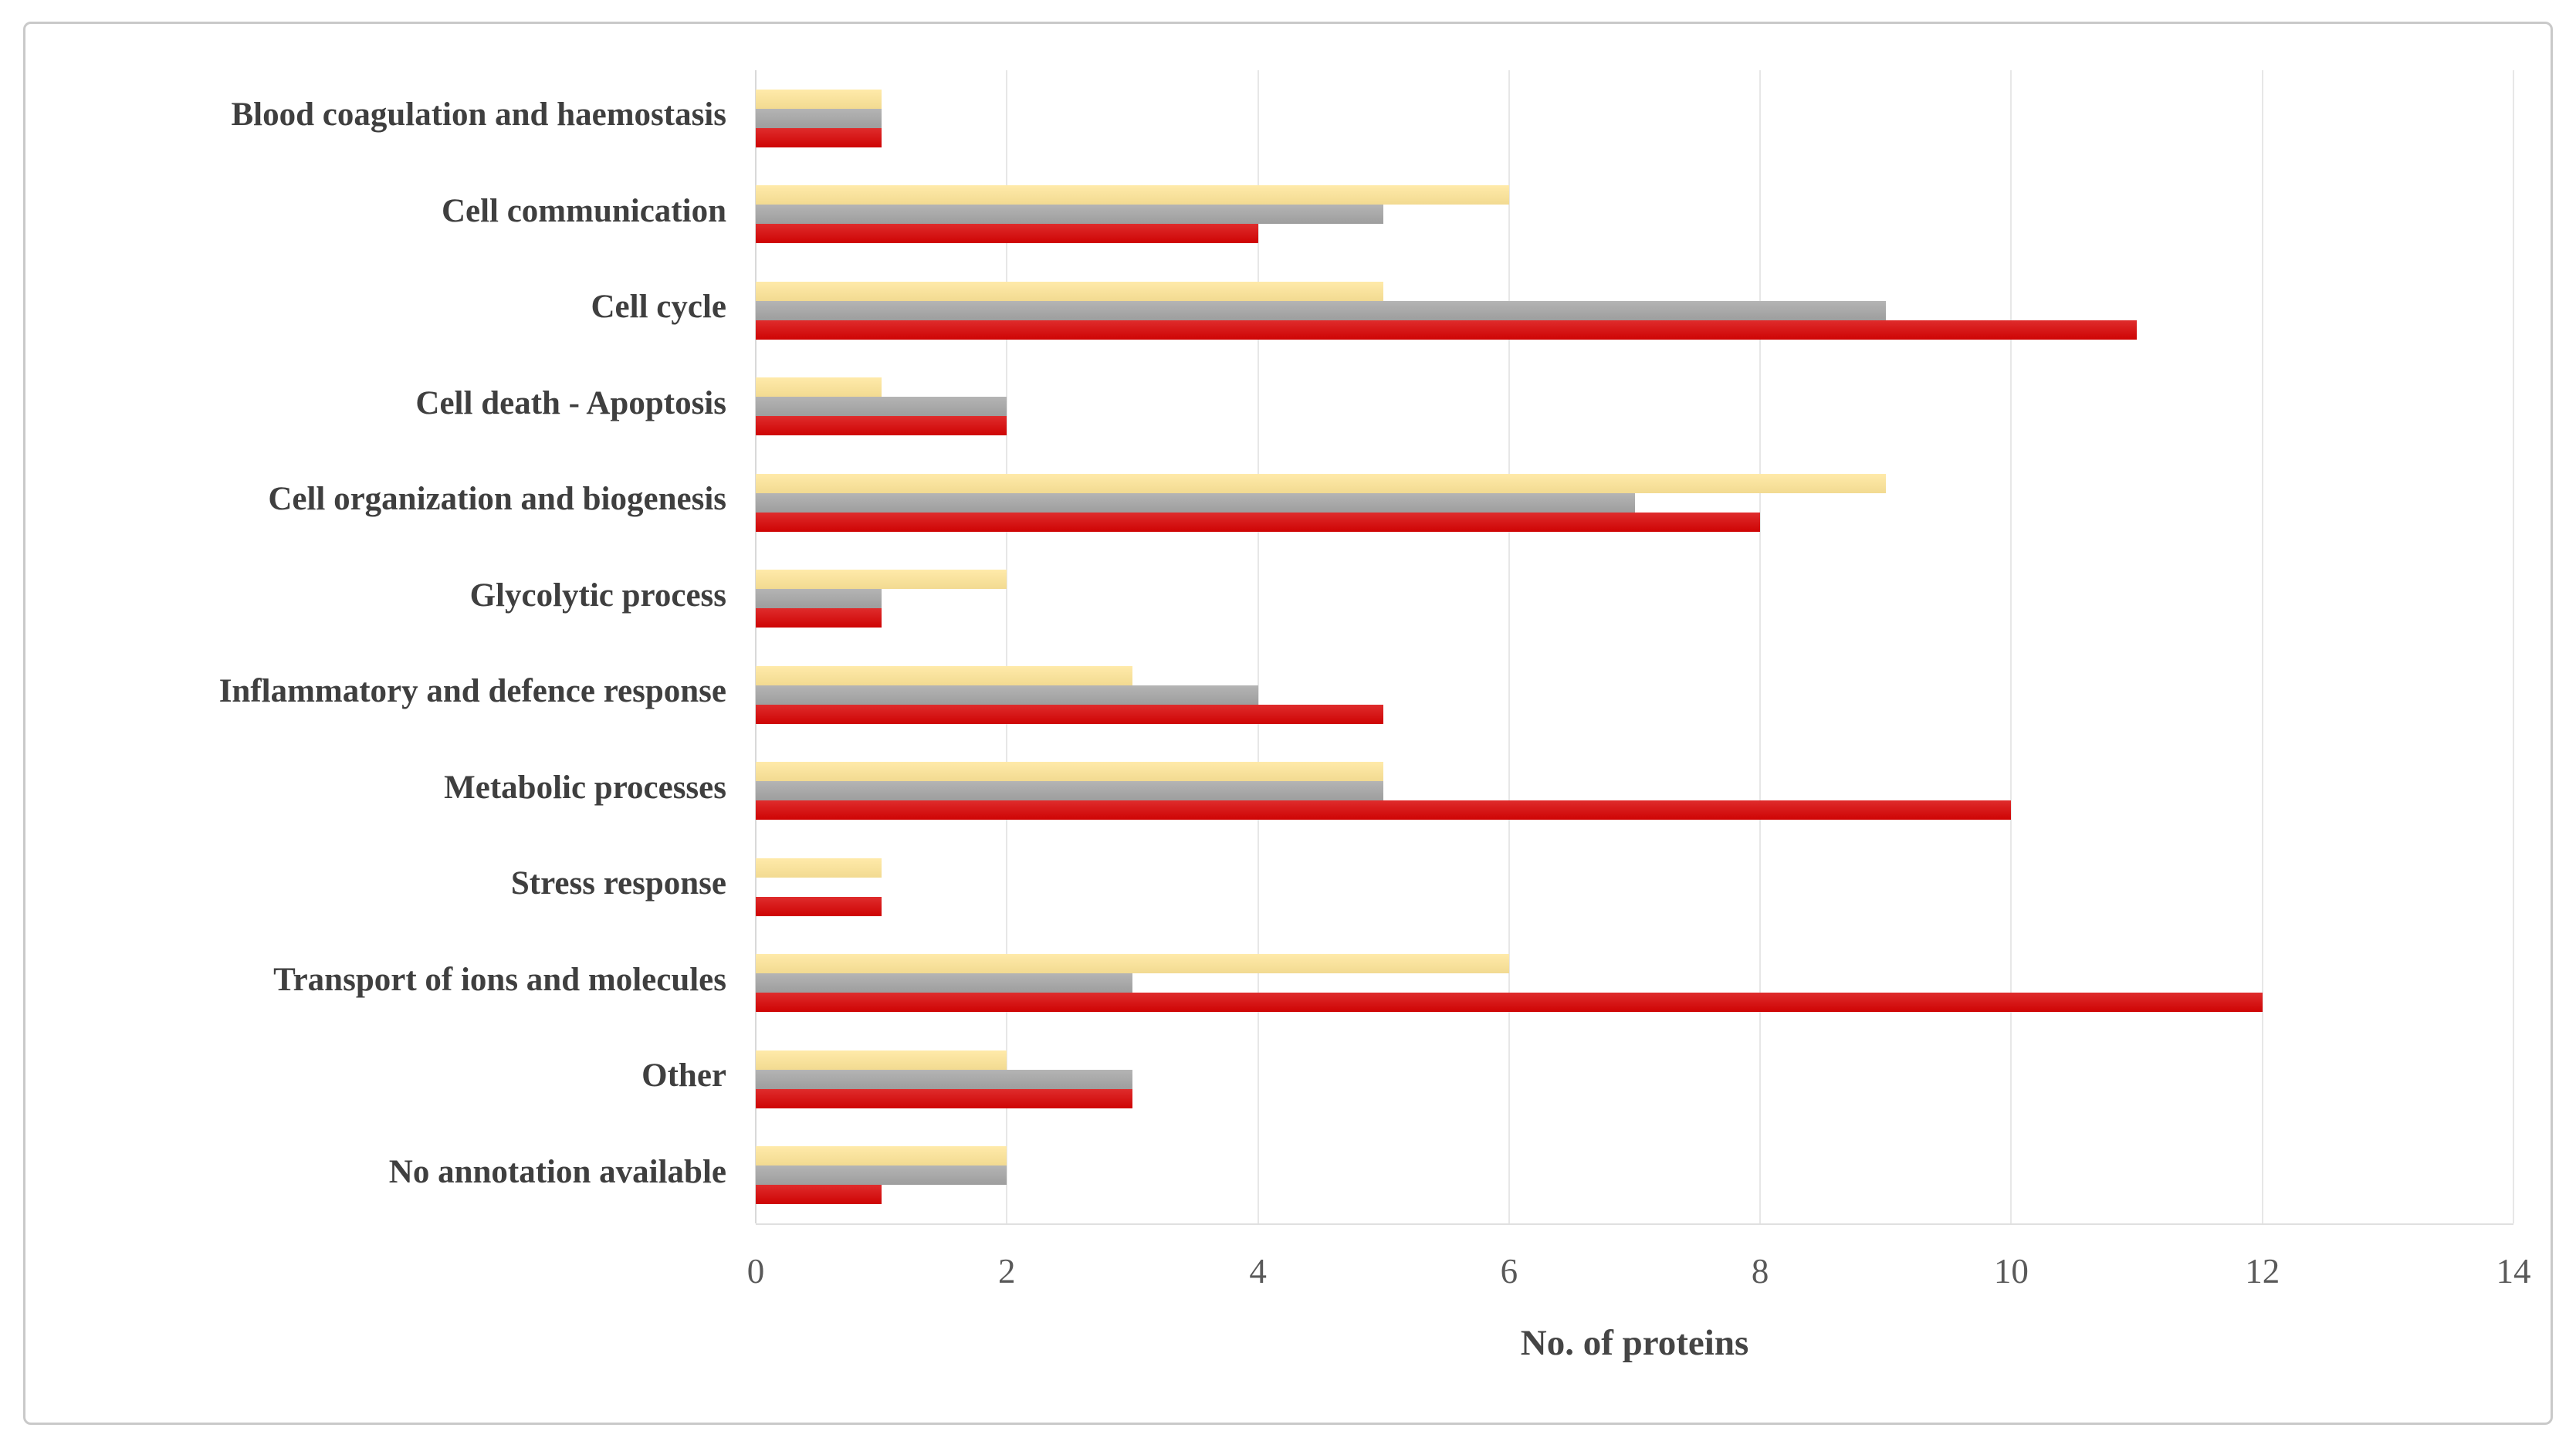 The image size is (2576, 1448). Describe the element at coordinates (479, 115) in the screenshot. I see `category-label: Blood coagulation and haemostasis` at that location.